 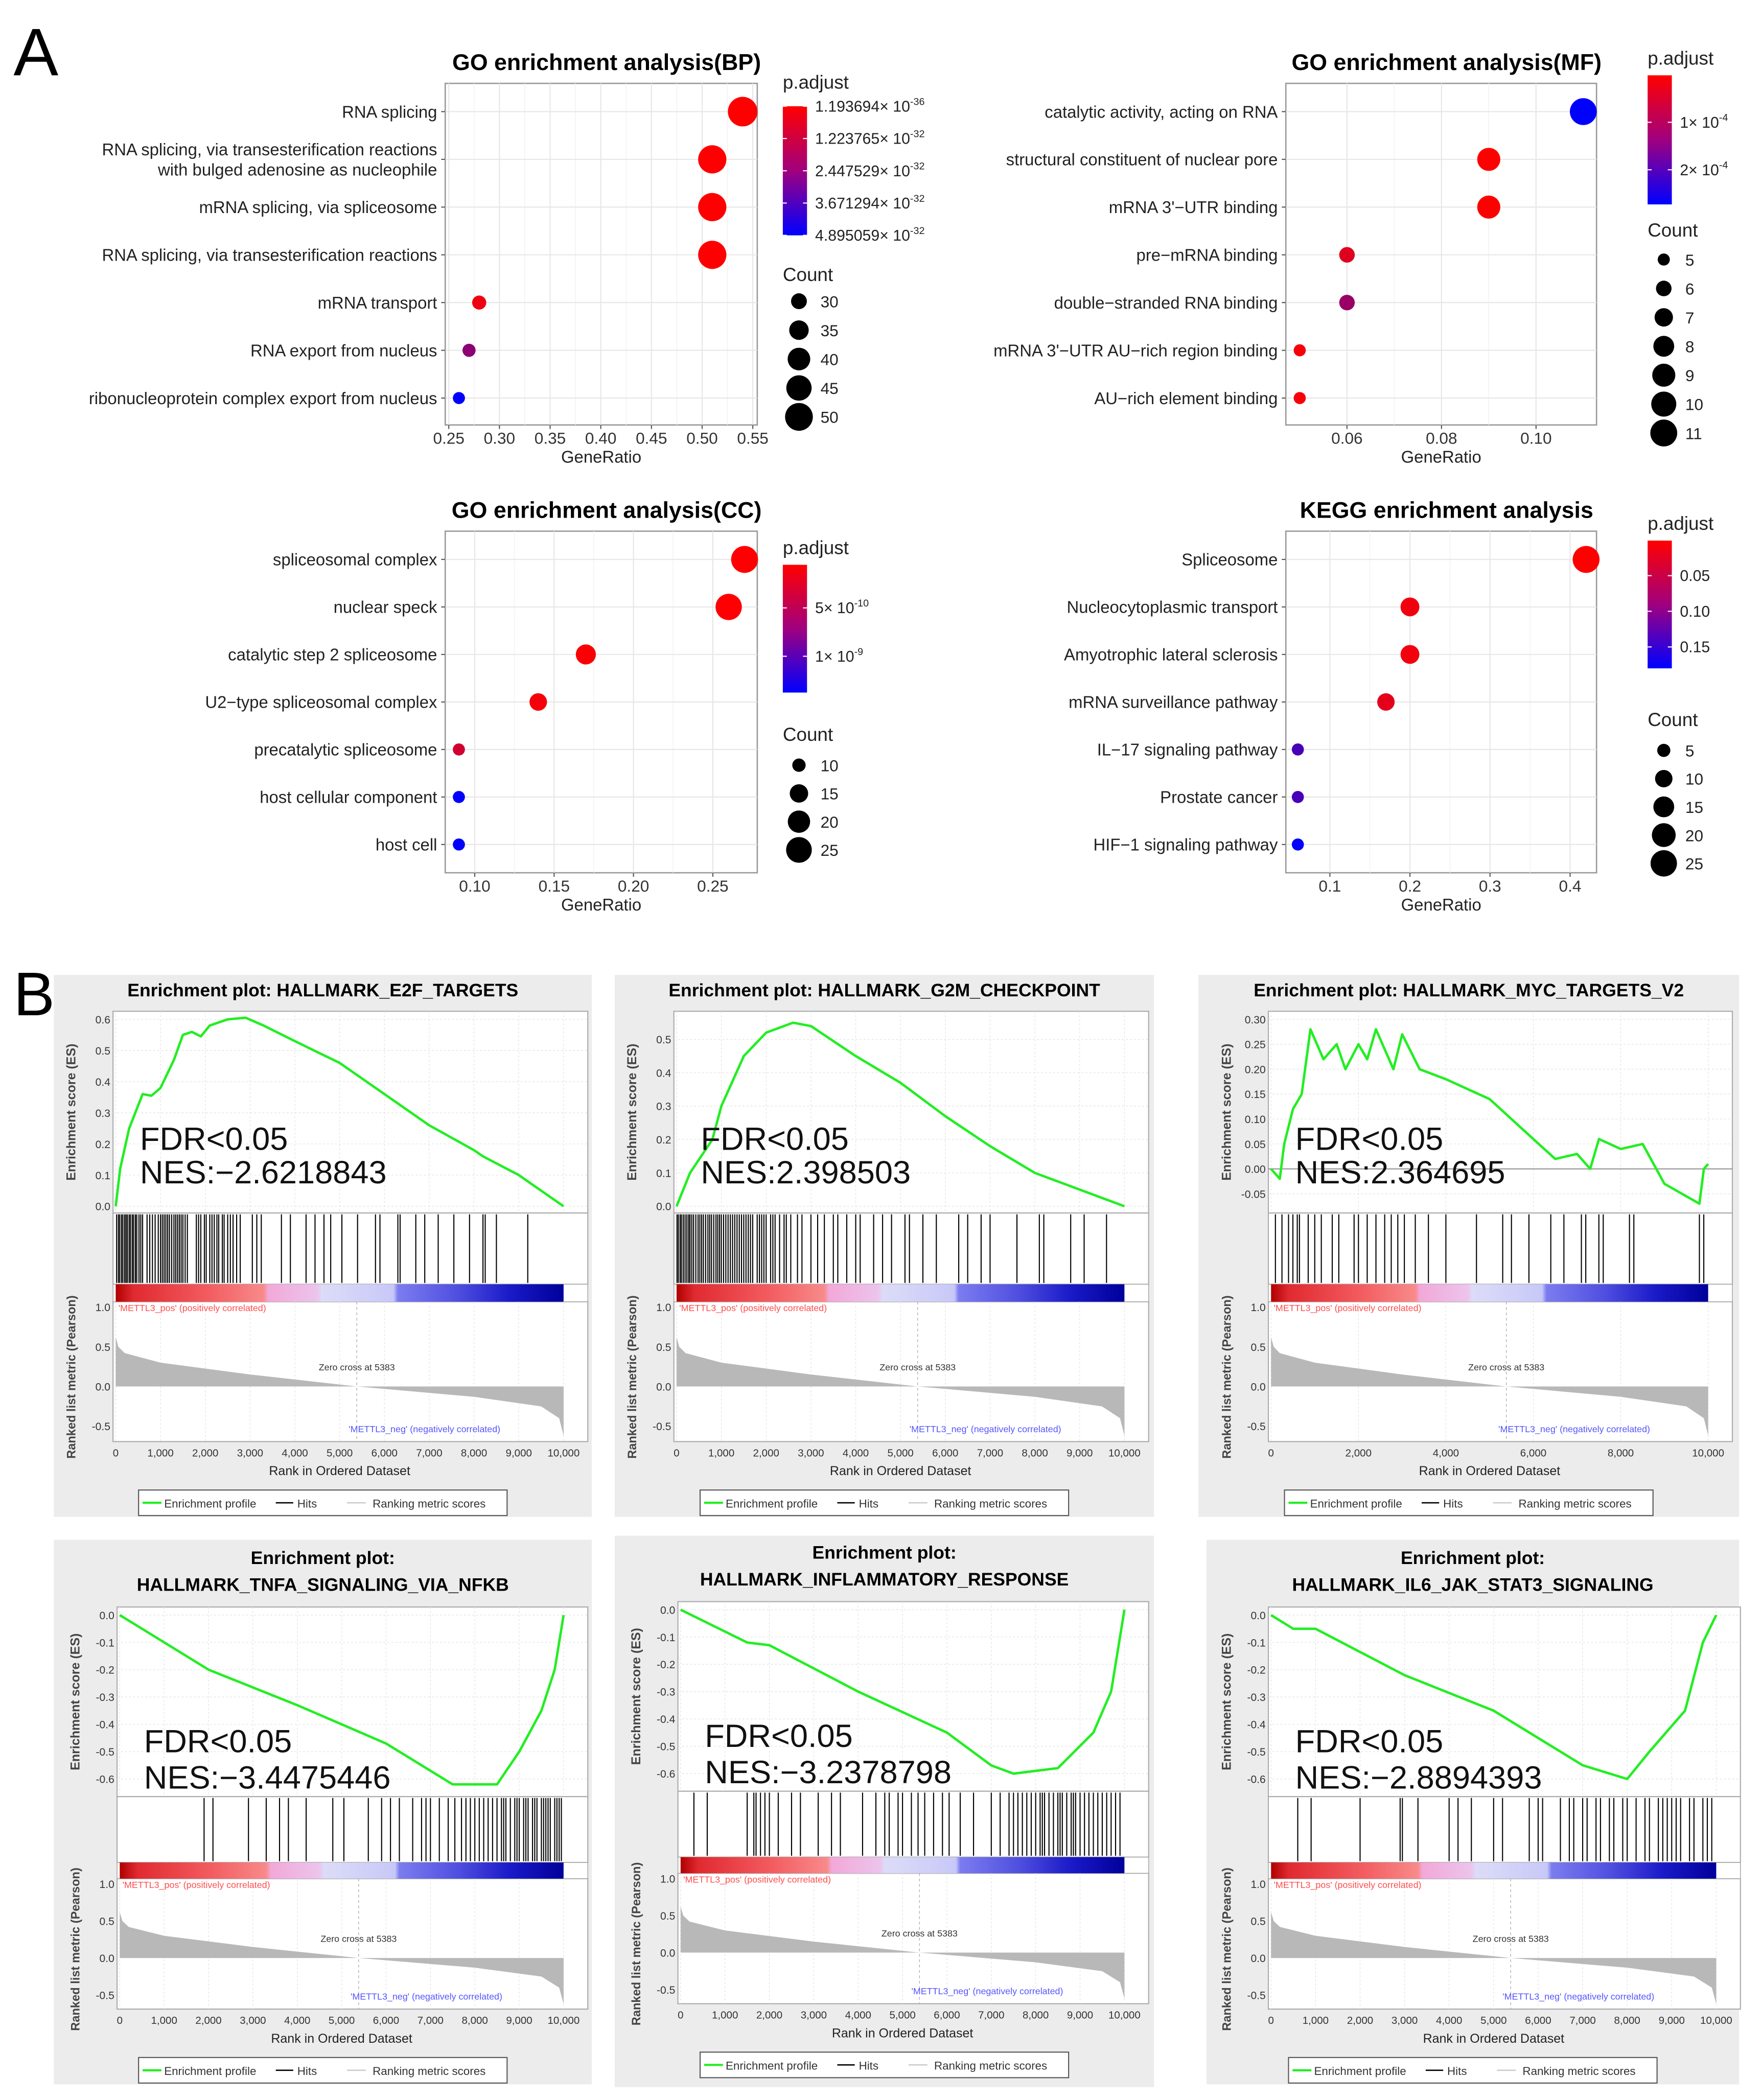 What do you see at coordinates (830, 331) in the screenshot?
I see `size-legend-label: 35` at bounding box center [830, 331].